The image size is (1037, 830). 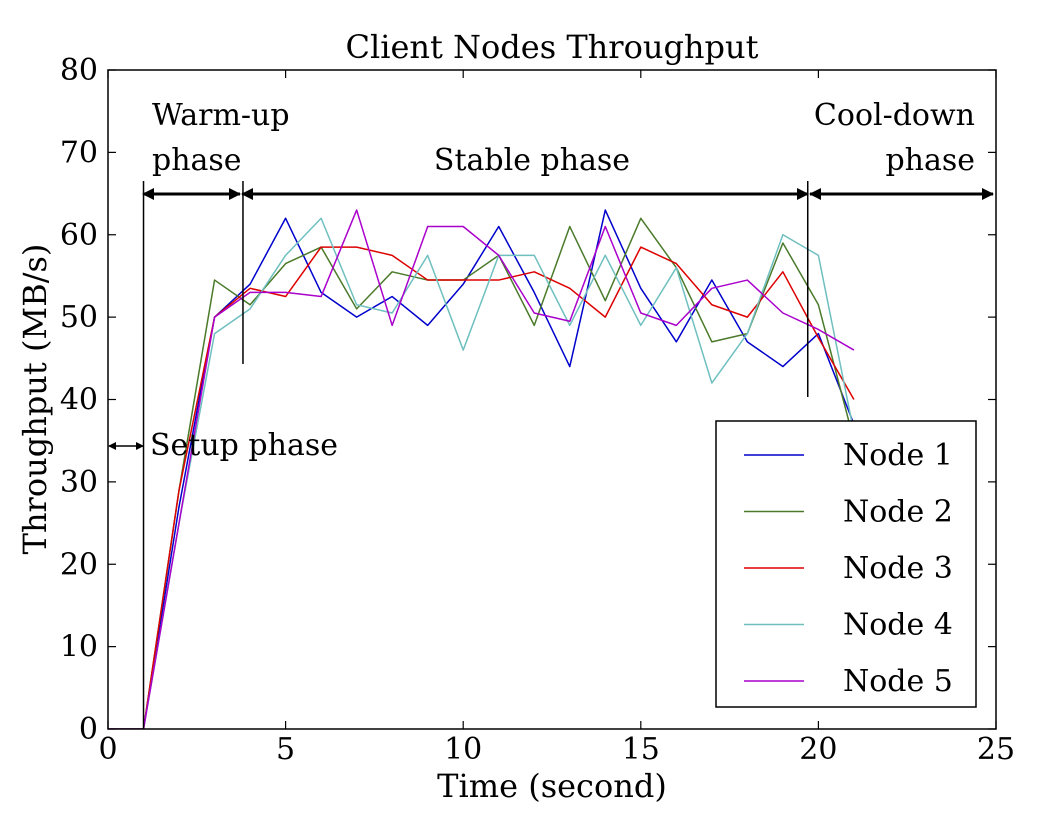 I want to click on y-tick-label: 50, so click(x=79, y=317).